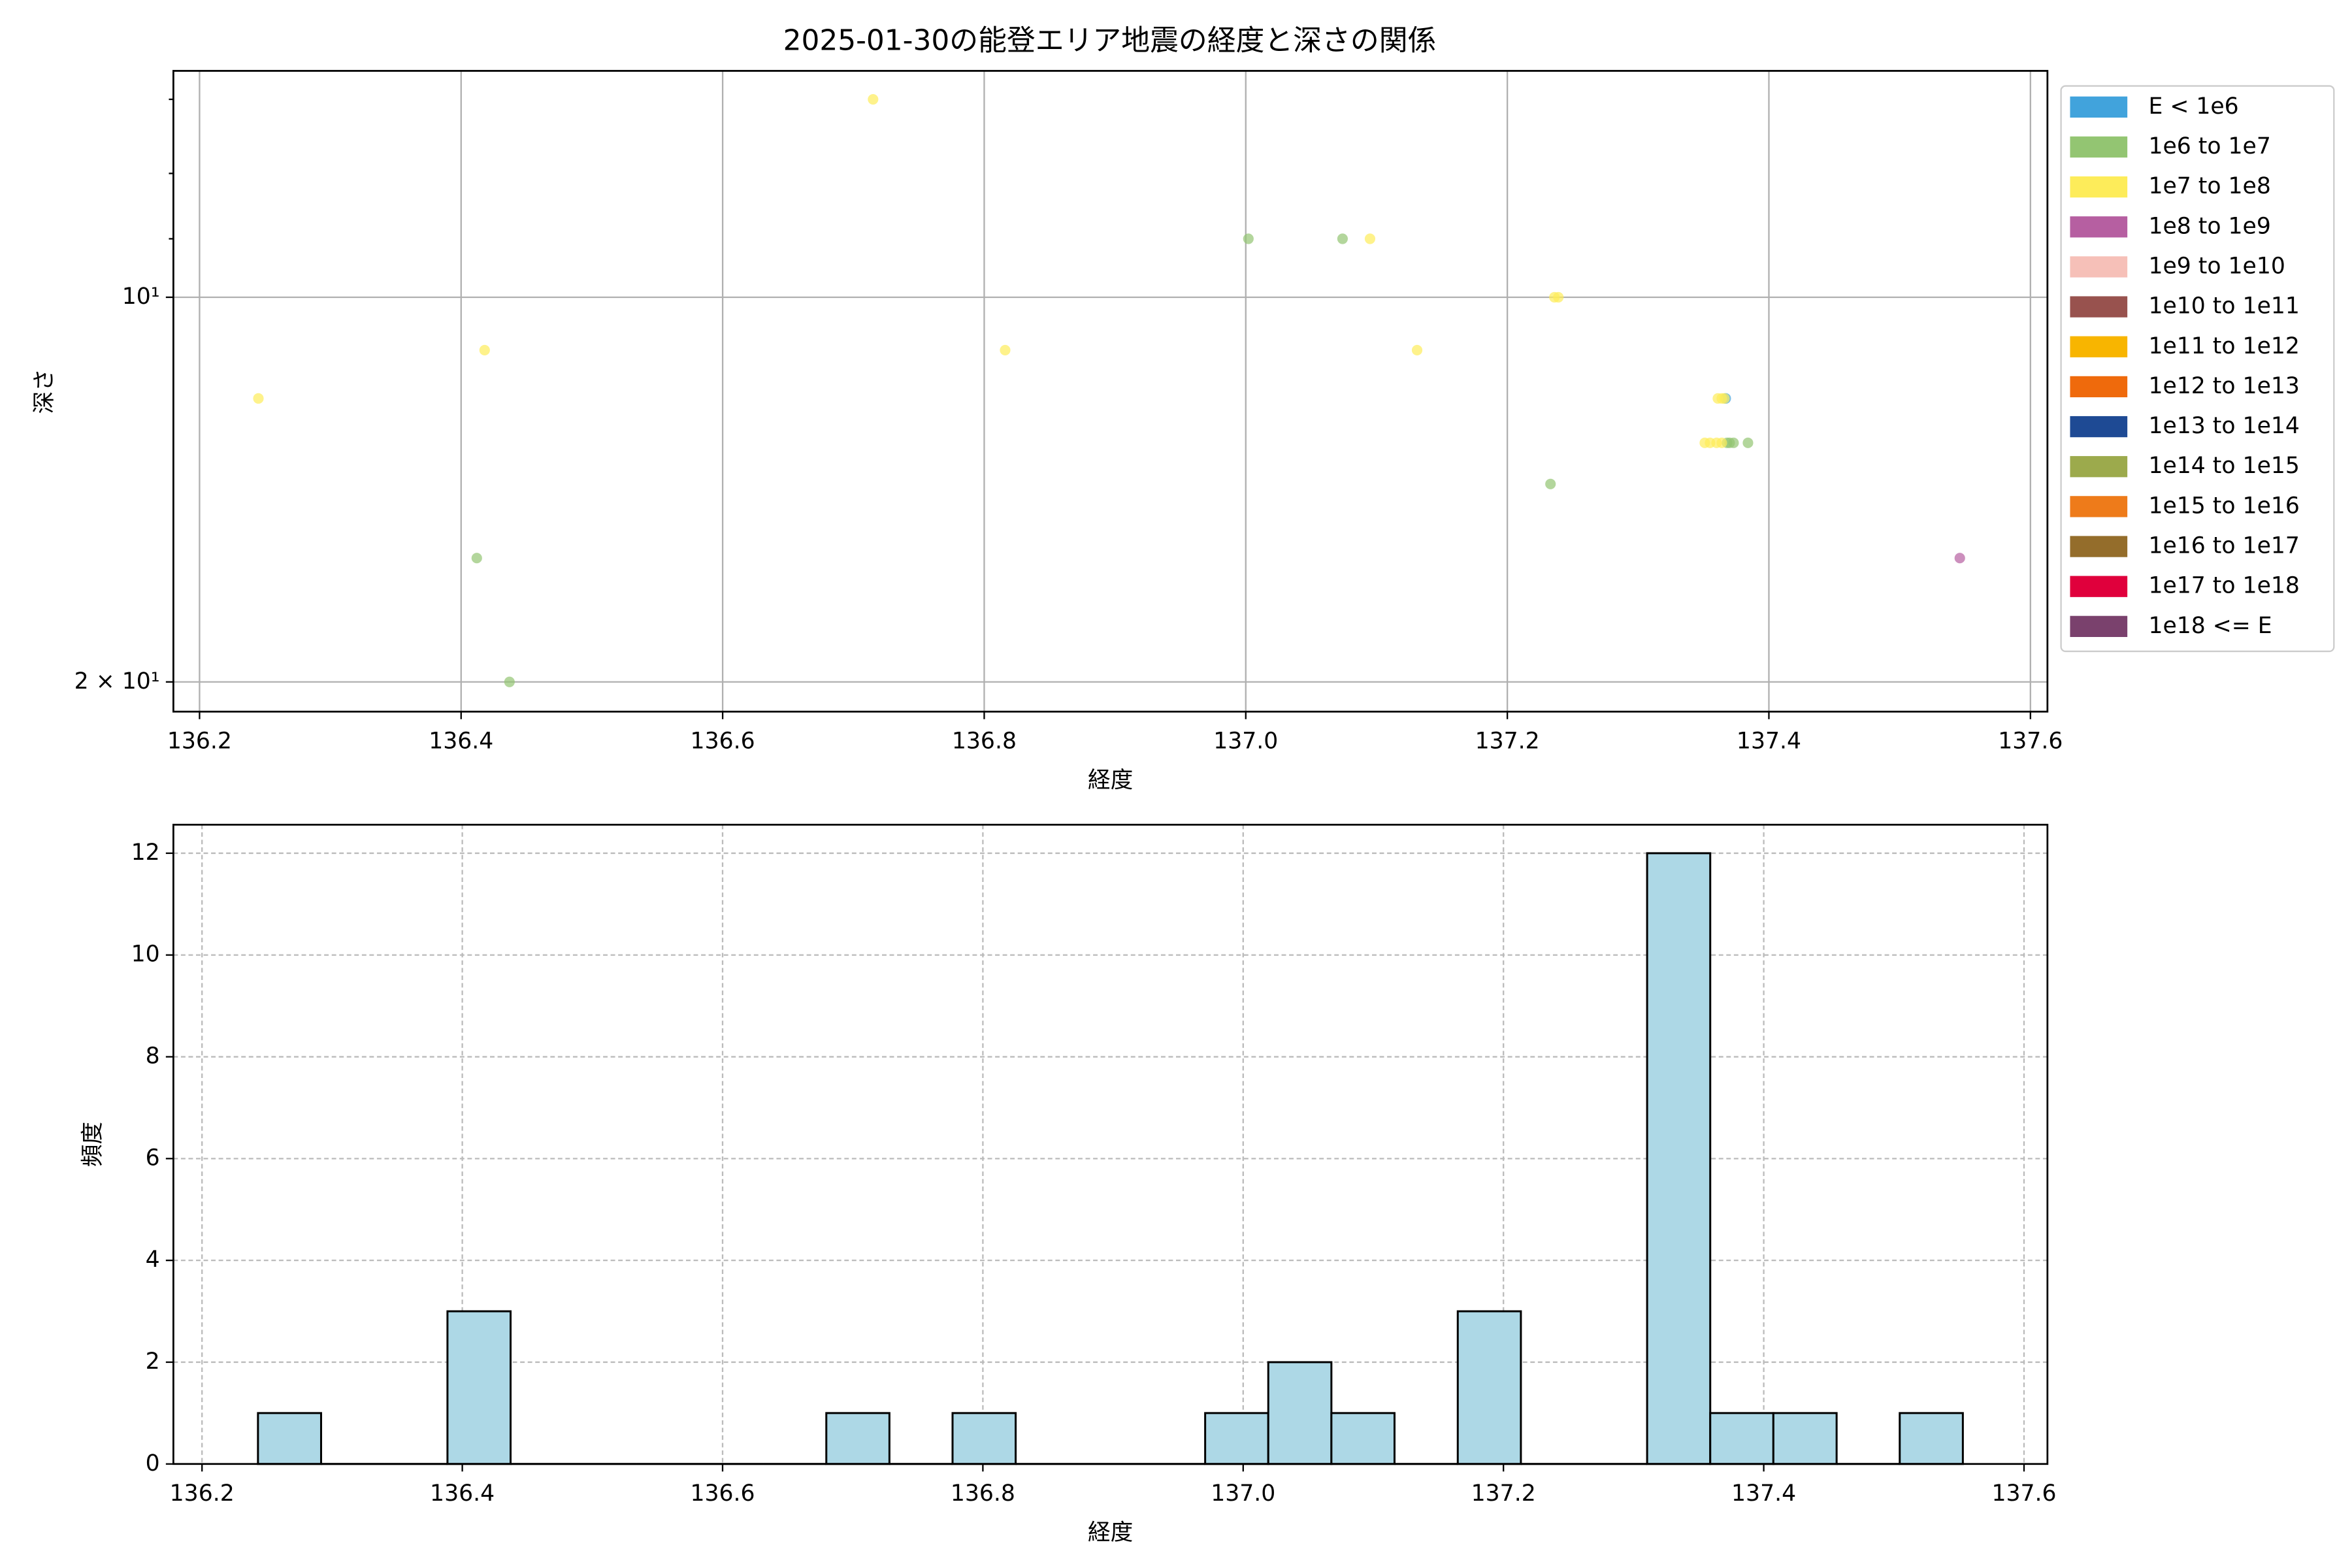  Describe the element at coordinates (2223, 306) in the screenshot. I see `legend-label: 1e10 to 1e11` at that location.